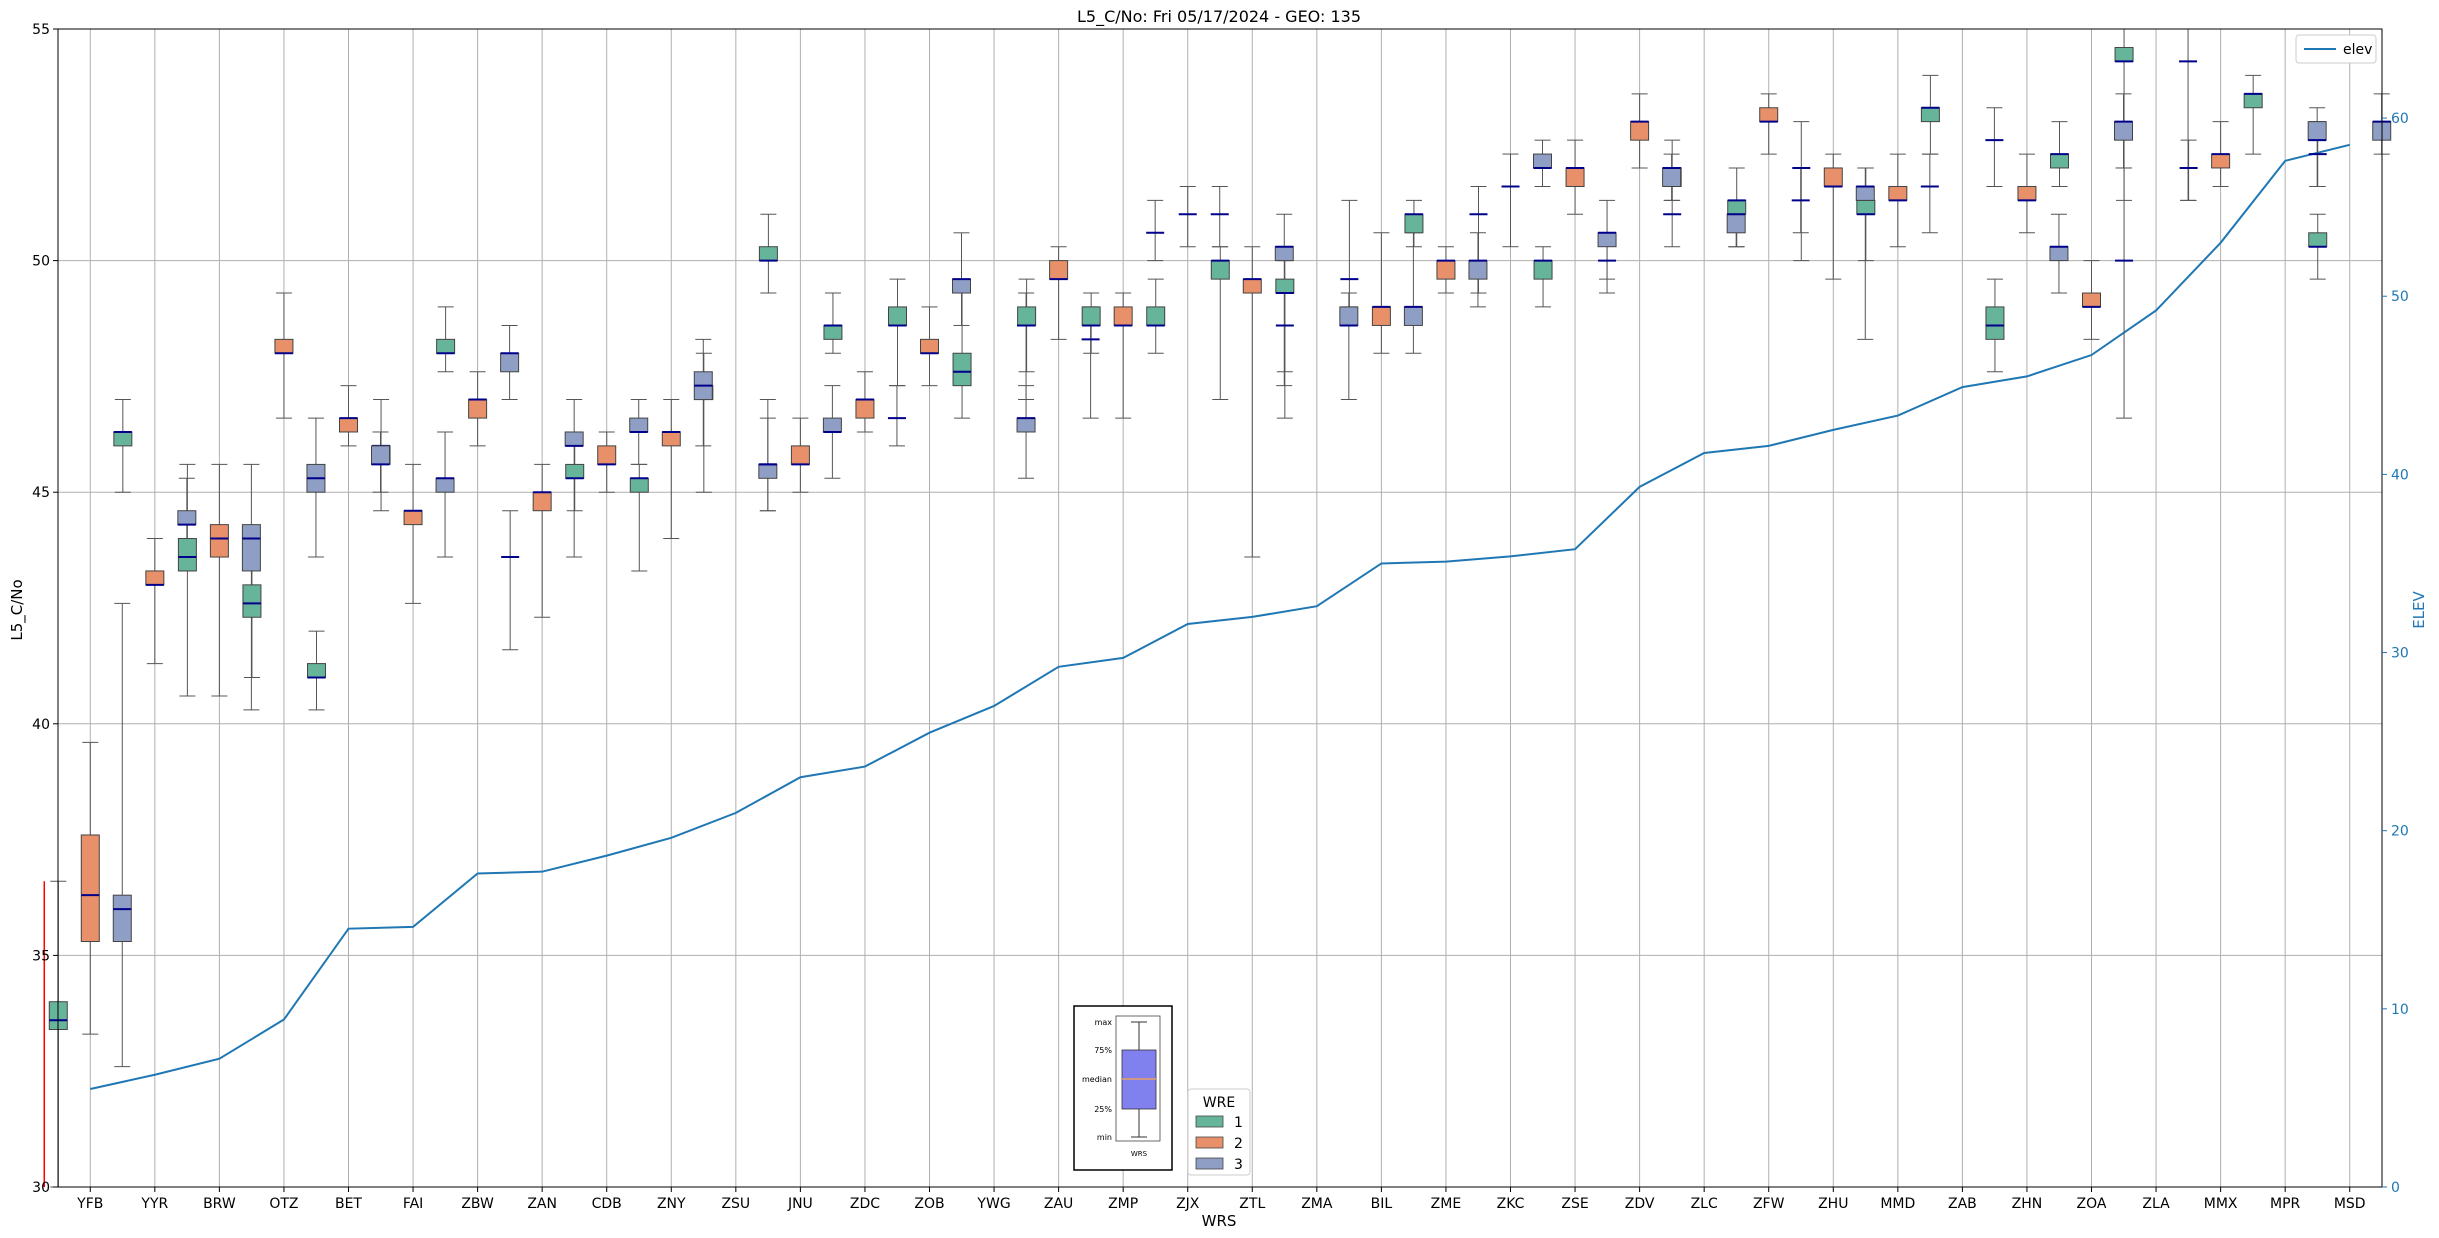 The height and width of the screenshot is (1238, 2439). Describe the element at coordinates (154, 1204) in the screenshot. I see `x-tick-label: YYR` at that location.